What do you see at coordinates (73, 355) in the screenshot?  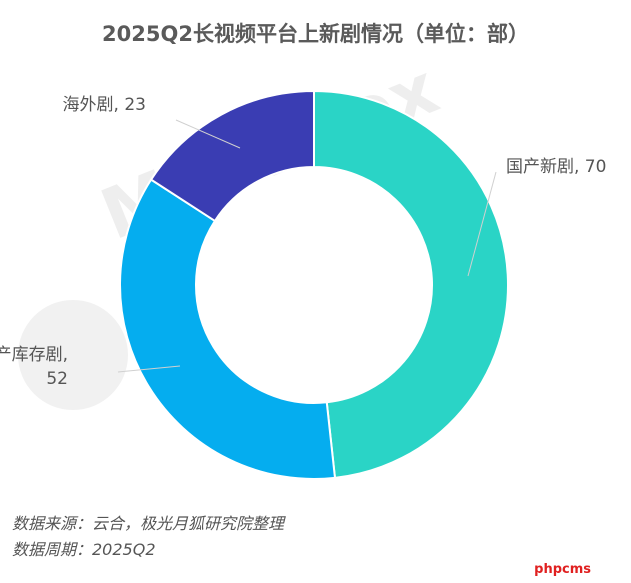 I see `watermark-logo` at bounding box center [73, 355].